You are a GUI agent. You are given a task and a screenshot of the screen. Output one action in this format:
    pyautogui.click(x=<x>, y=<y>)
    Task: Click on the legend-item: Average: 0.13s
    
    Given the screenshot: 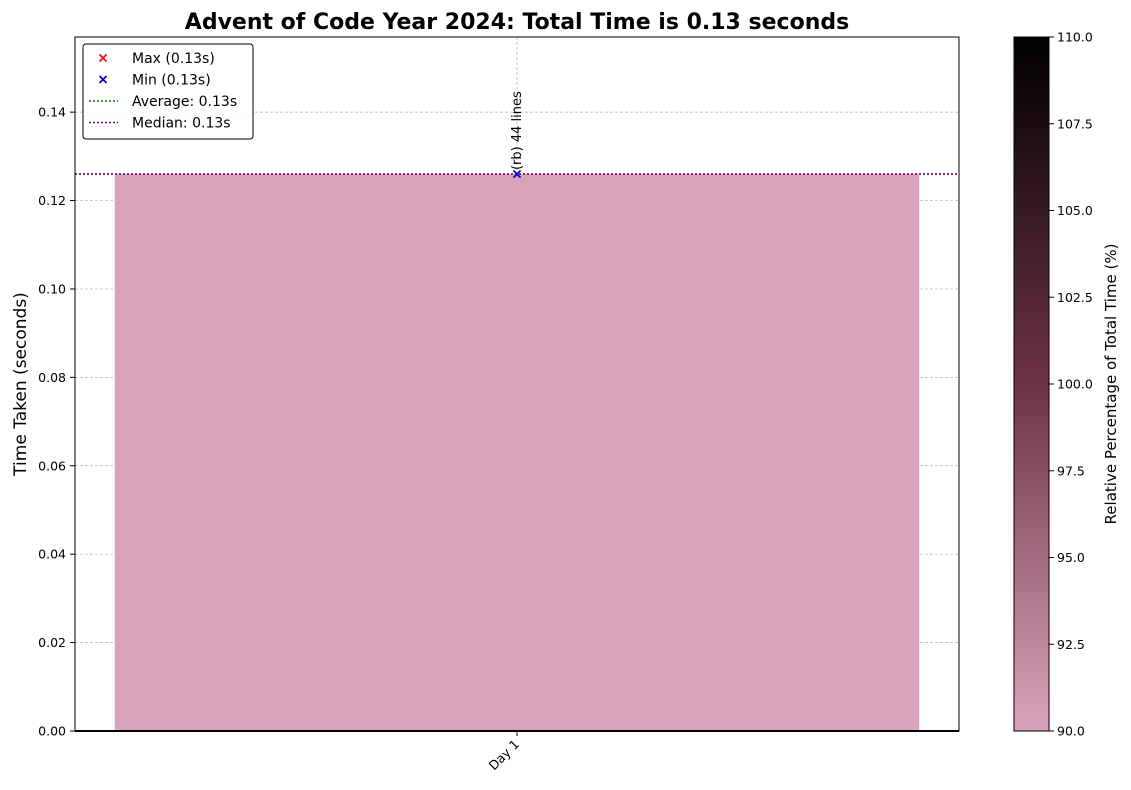 What is the action you would take?
    pyautogui.click(x=163, y=102)
    